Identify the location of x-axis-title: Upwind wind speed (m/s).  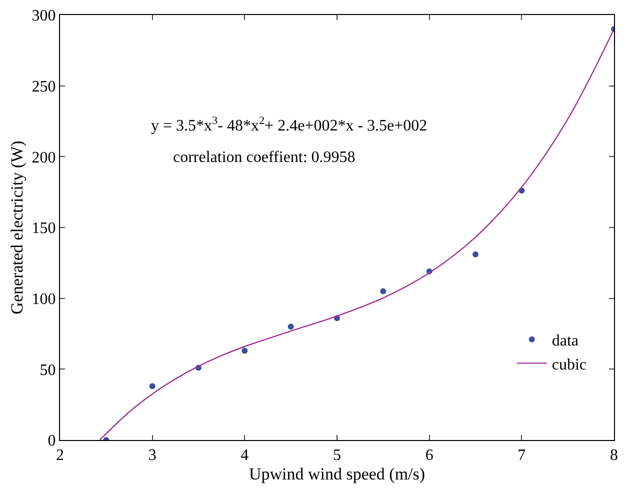
(337, 474).